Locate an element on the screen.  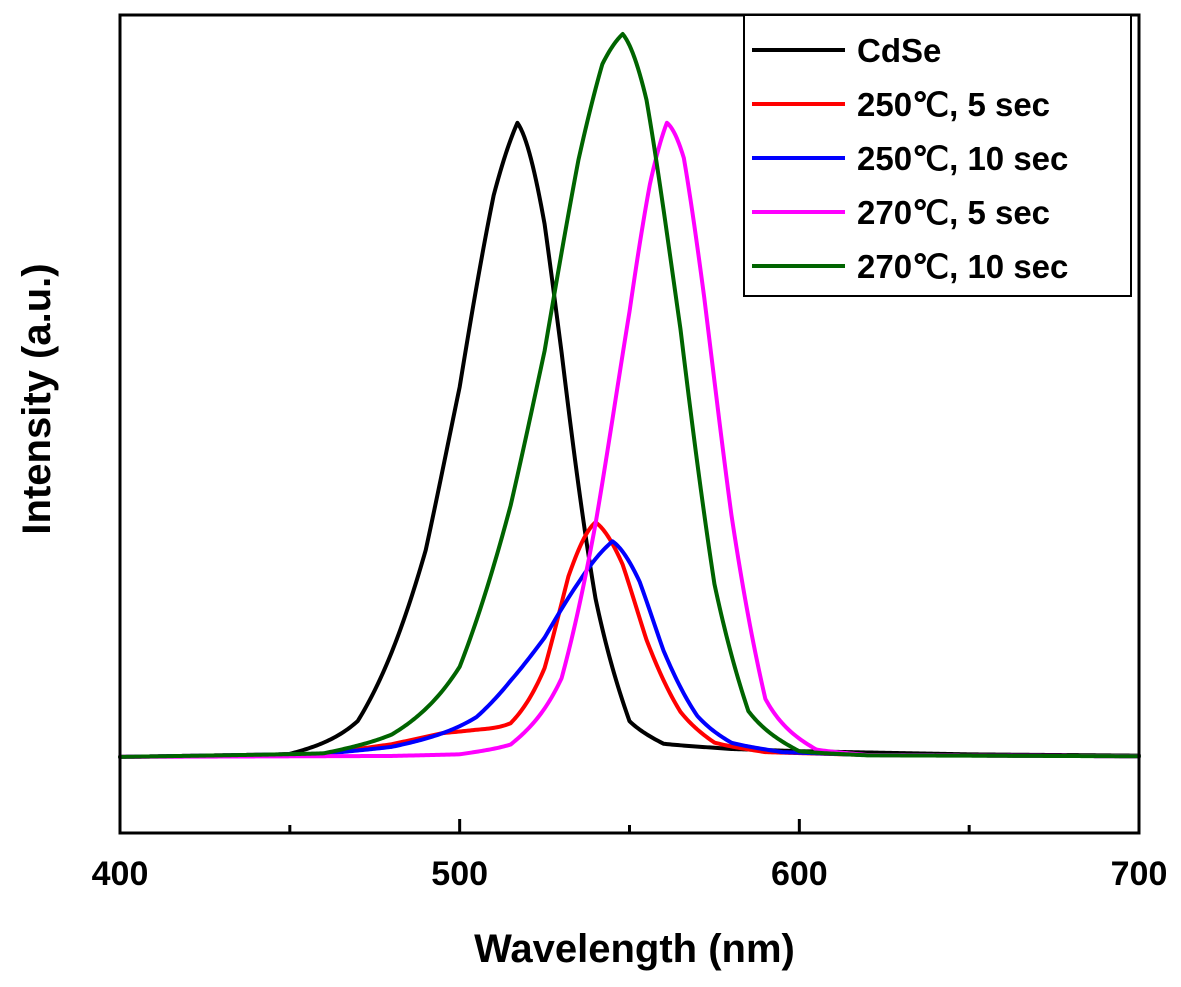
x-tick-label: 500 is located at coordinates (459, 874).